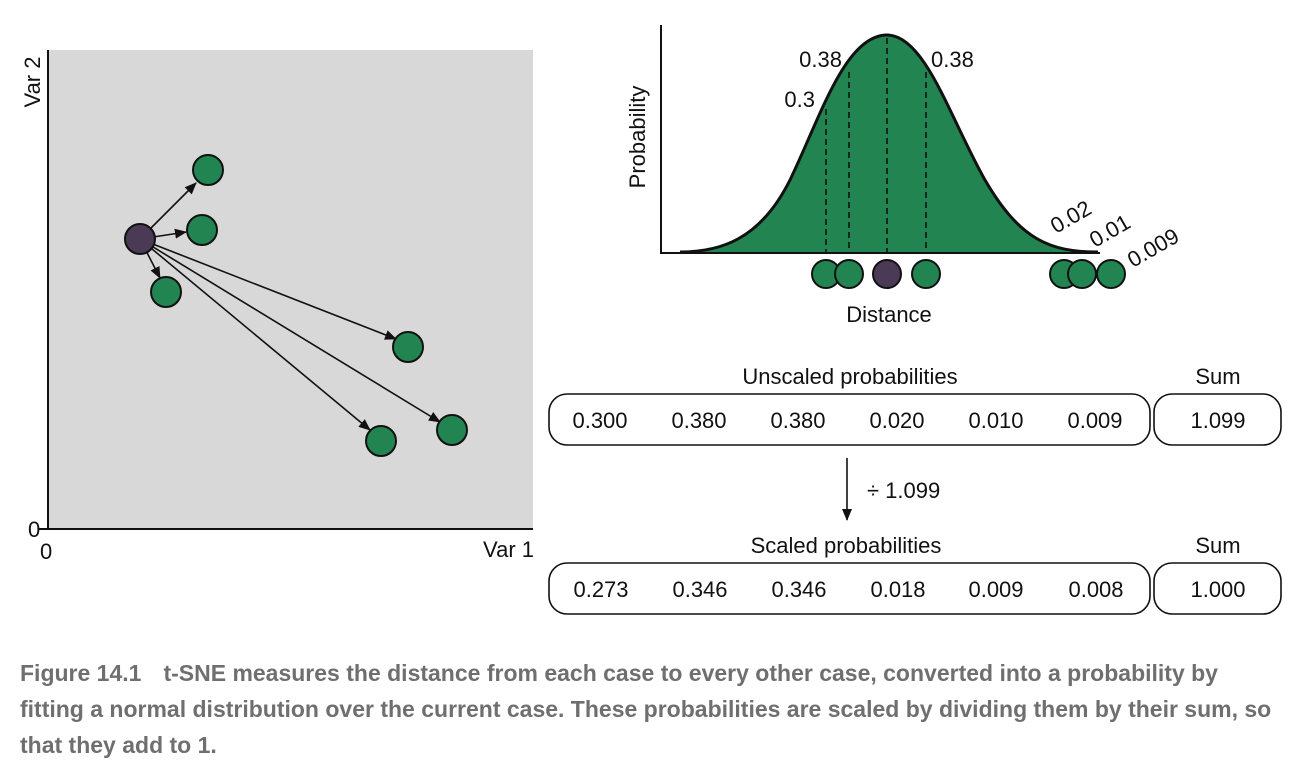  What do you see at coordinates (849, 588) in the screenshot?
I see `scaled-values-box` at bounding box center [849, 588].